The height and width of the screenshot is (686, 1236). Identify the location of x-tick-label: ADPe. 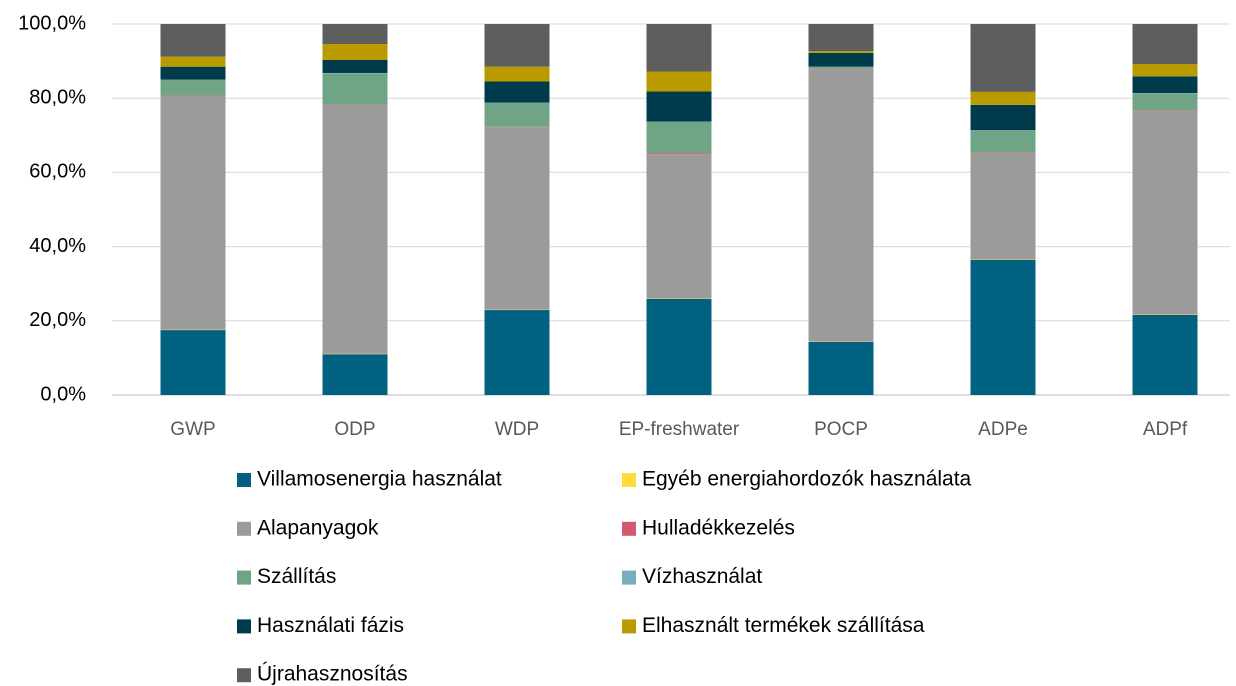
(1003, 429).